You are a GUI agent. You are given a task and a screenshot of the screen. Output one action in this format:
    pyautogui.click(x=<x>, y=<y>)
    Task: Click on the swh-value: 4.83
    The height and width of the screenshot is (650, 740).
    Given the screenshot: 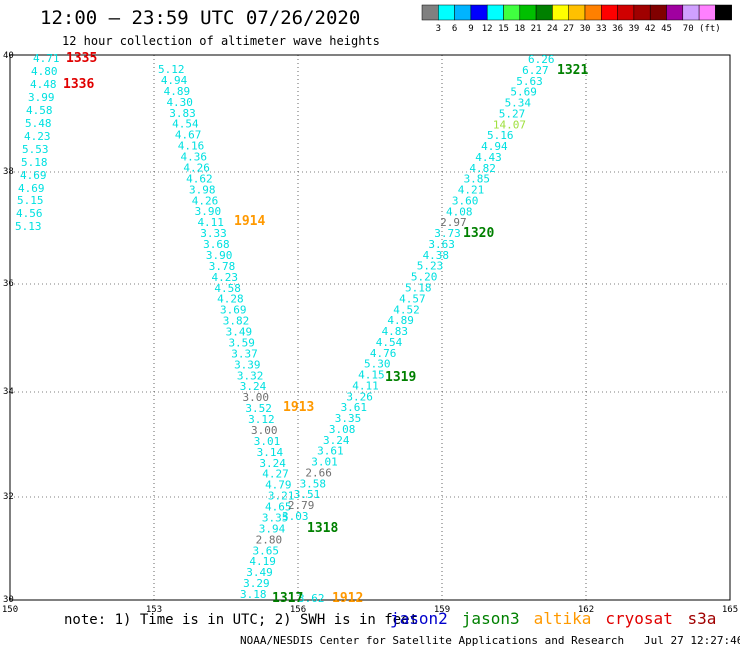 What is the action you would take?
    pyautogui.click(x=395, y=331)
    